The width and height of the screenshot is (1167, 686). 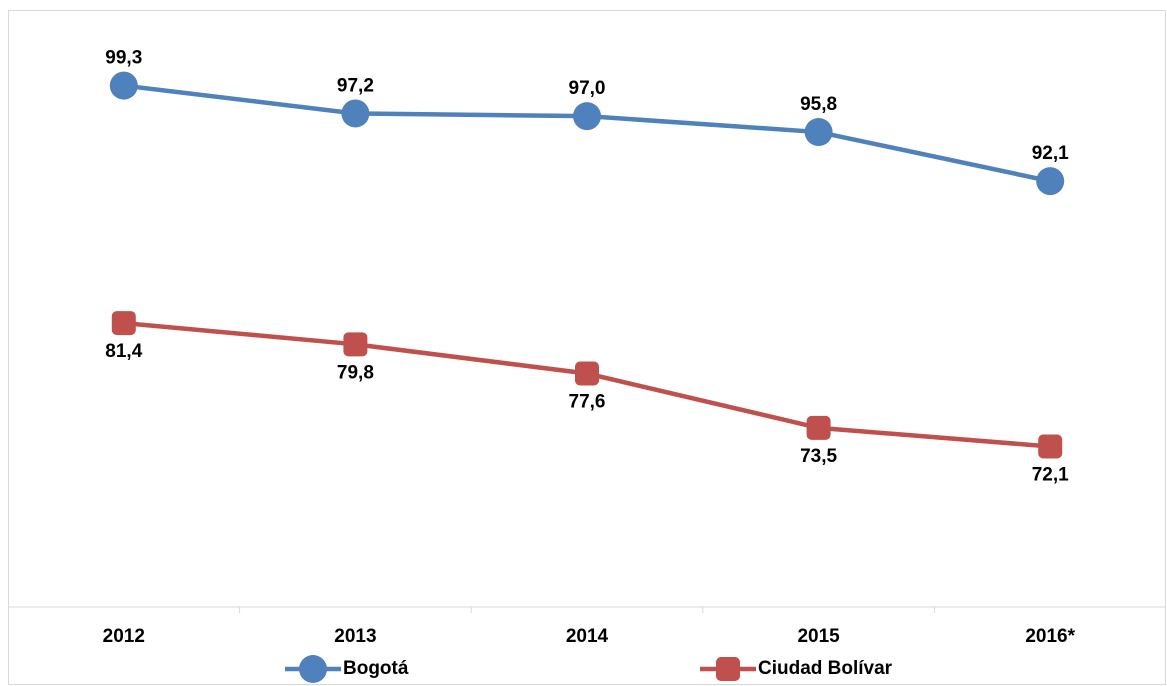 What do you see at coordinates (587, 133) in the screenshot?
I see `series-line` at bounding box center [587, 133].